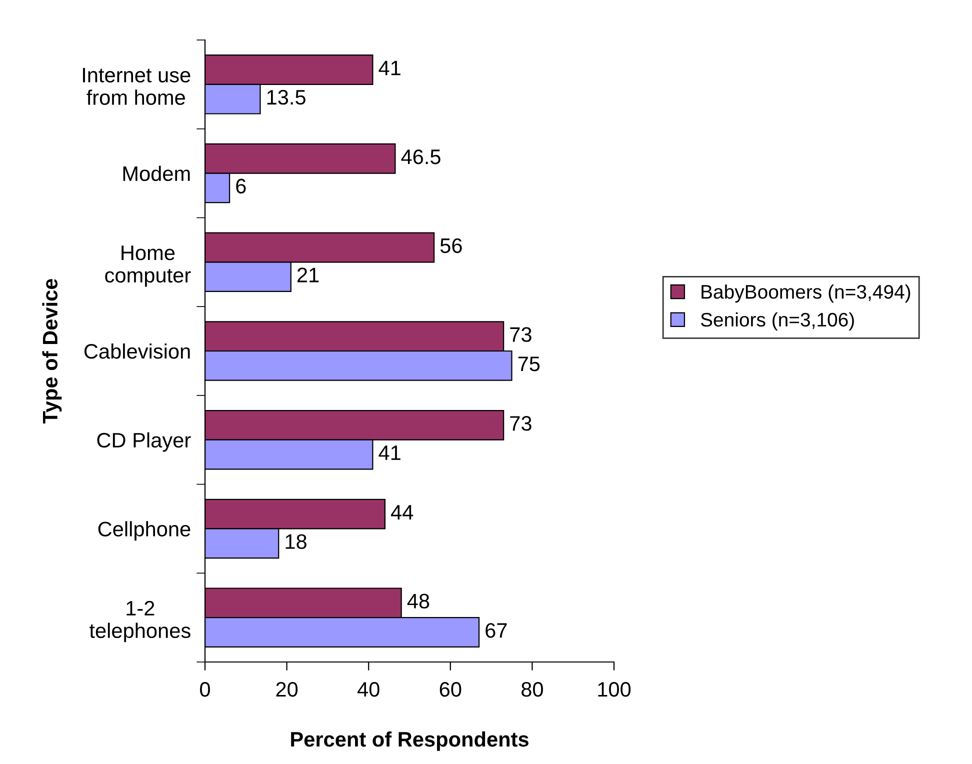  Describe the element at coordinates (156, 174) in the screenshot. I see `y-tick-label: Modem` at that location.